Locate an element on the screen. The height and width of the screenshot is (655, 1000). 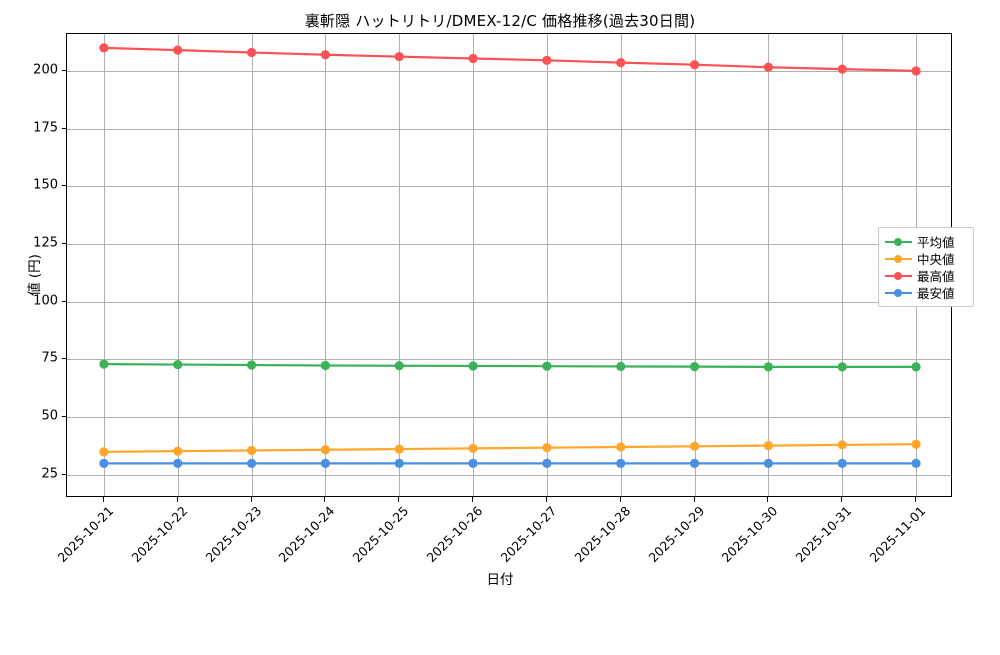
legend-item-2: 中央値 is located at coordinates (926, 258).